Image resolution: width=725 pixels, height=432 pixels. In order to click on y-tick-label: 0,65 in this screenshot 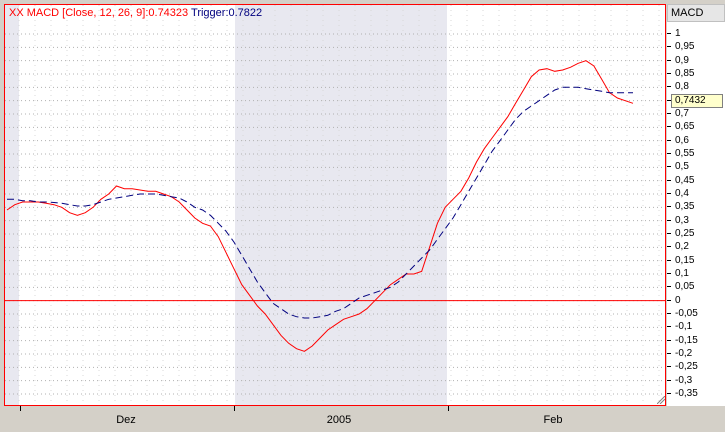, I will do `click(685, 127)`.